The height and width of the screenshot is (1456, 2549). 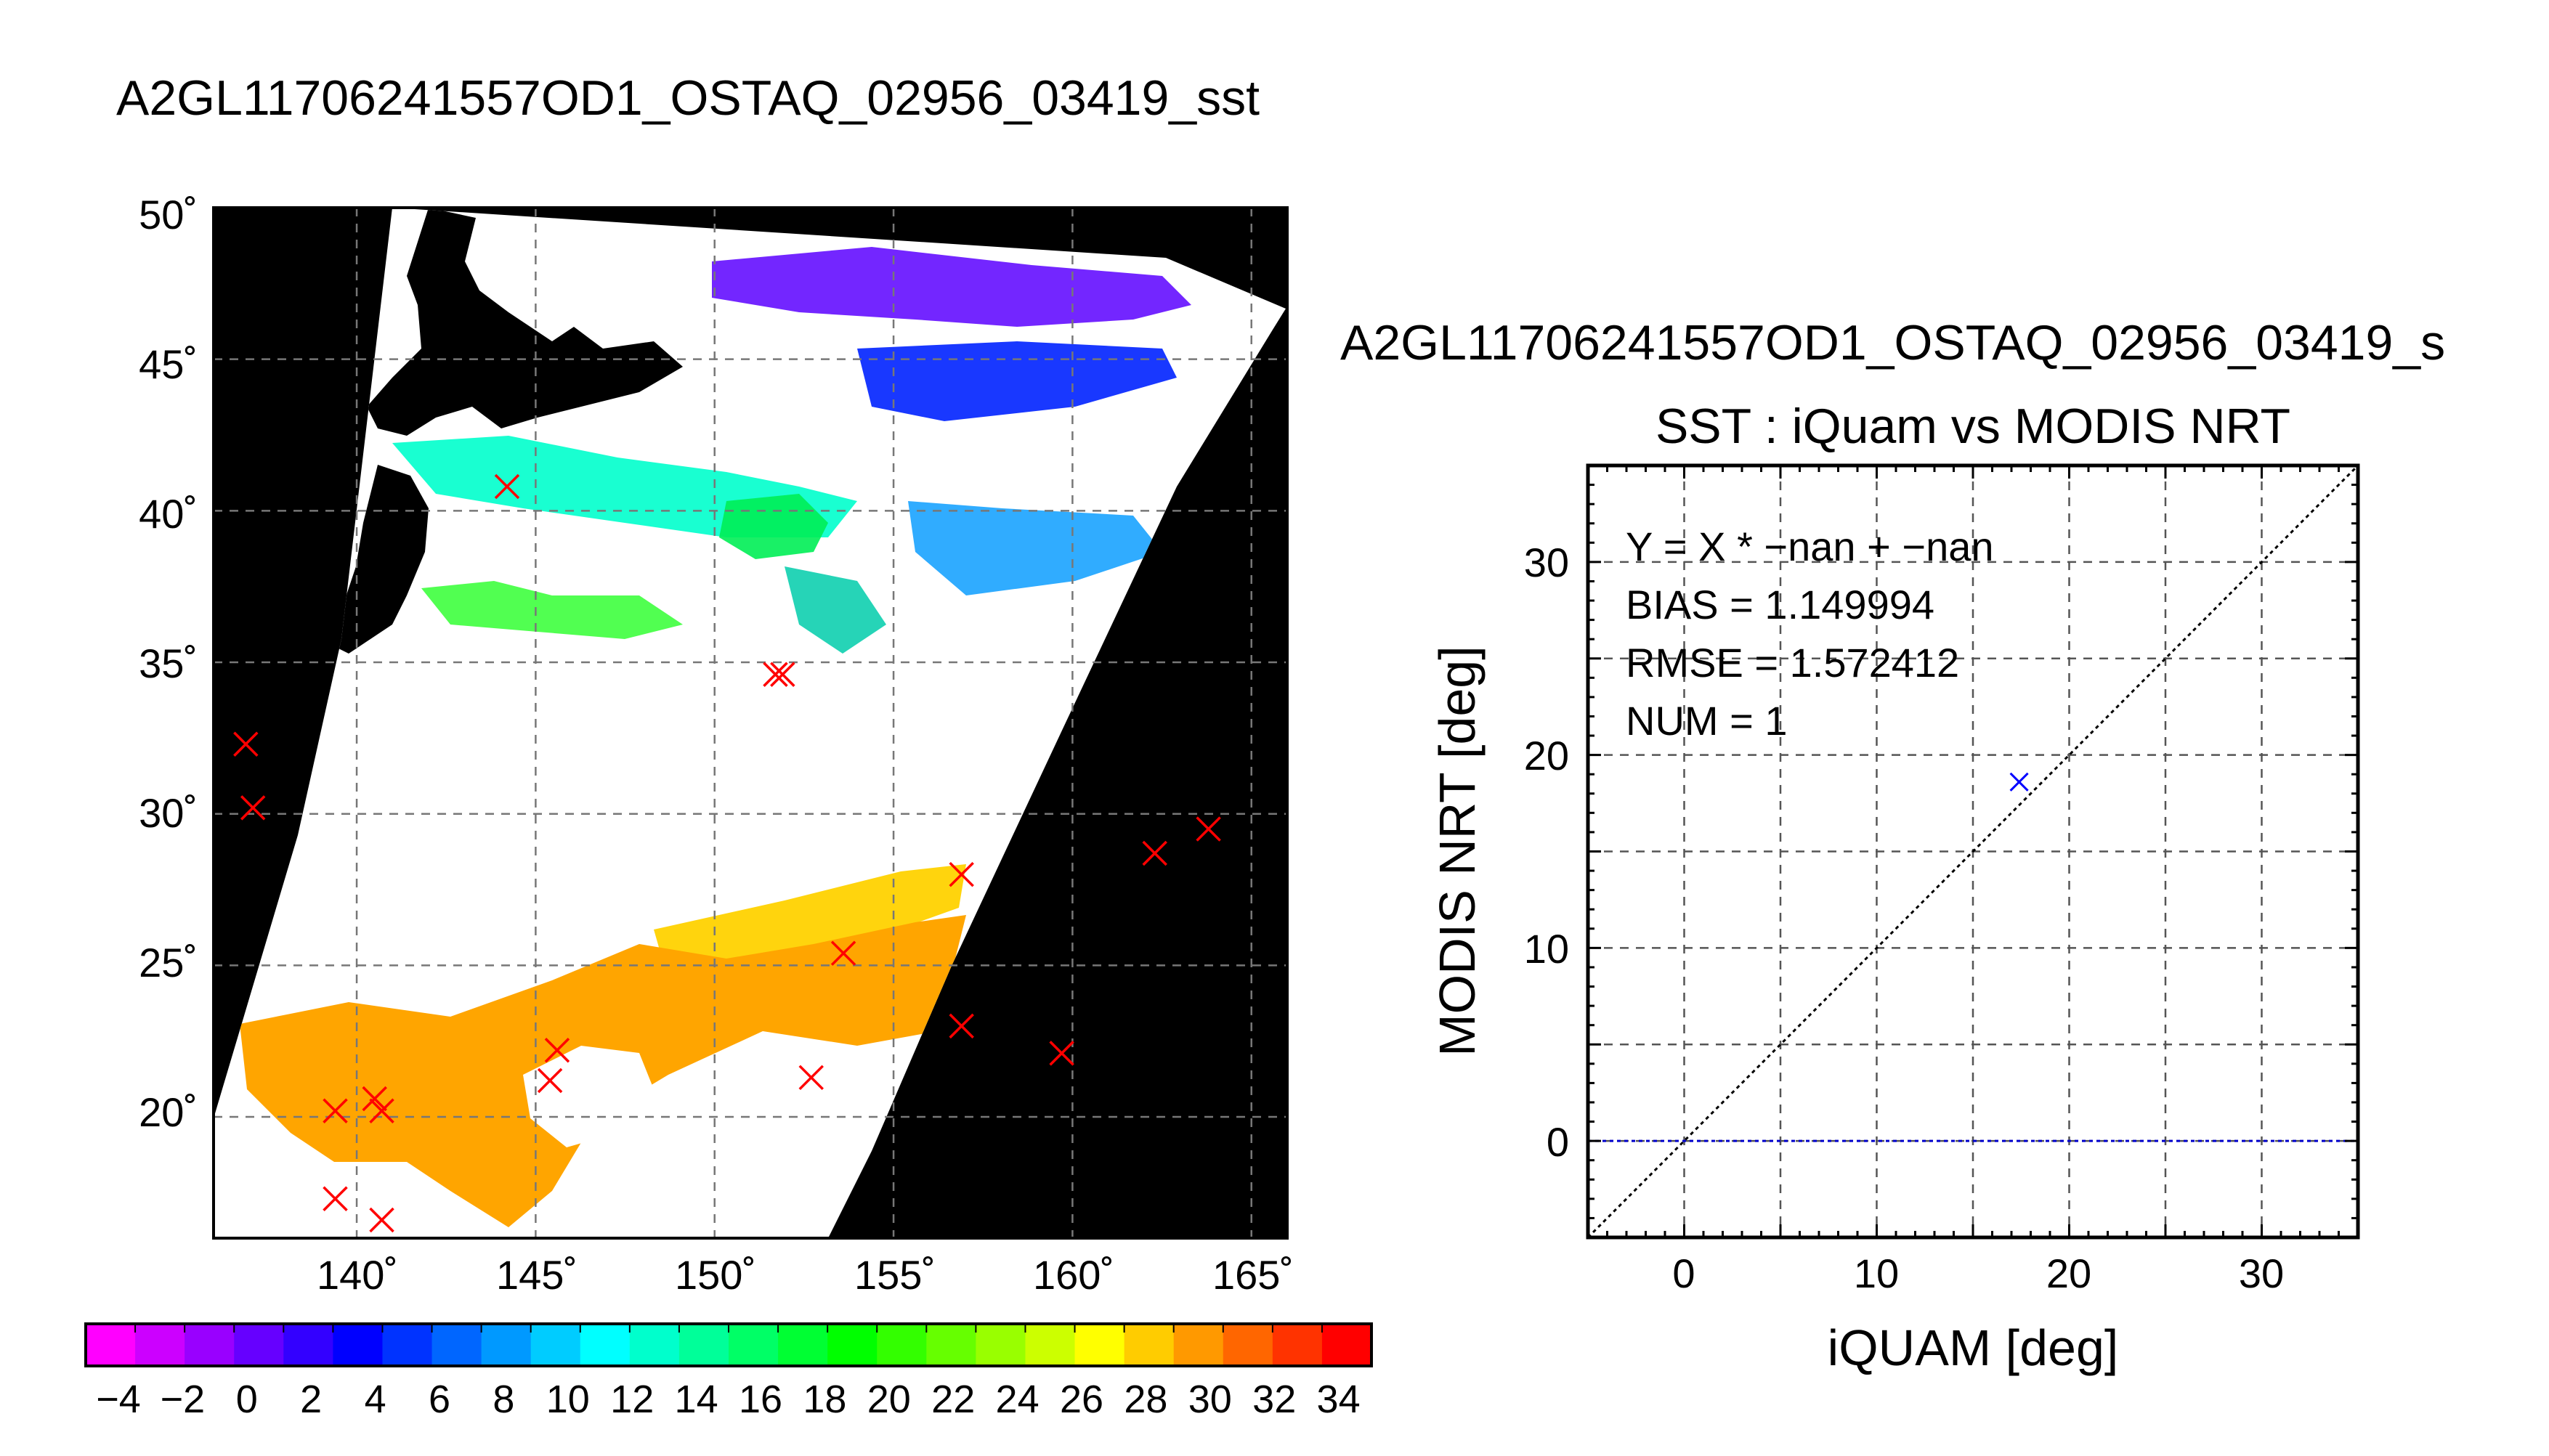 What do you see at coordinates (688, 98) in the screenshot?
I see `map-title: A2GL11706241557OD1_OSTAQ_02956_03419_sst` at bounding box center [688, 98].